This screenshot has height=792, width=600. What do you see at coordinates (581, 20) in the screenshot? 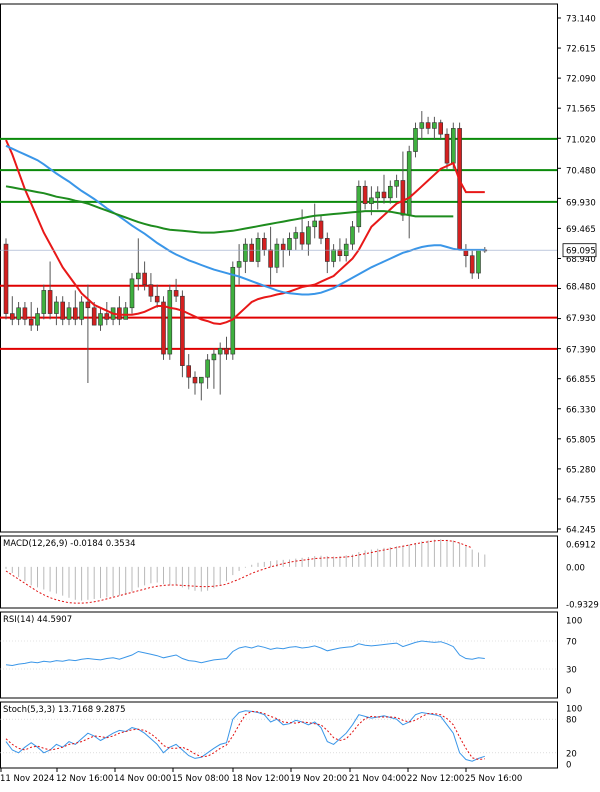
I see `price-tick-label: 73.140` at bounding box center [581, 20].